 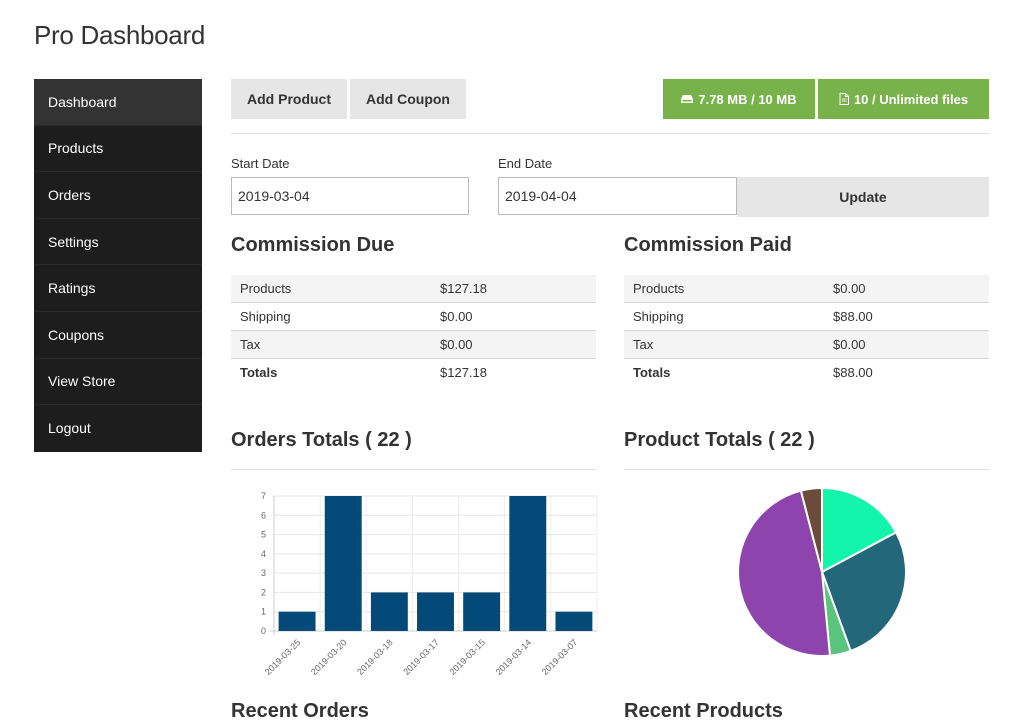 I want to click on files-usage-button: 10 / Unlimited files, so click(x=903, y=99).